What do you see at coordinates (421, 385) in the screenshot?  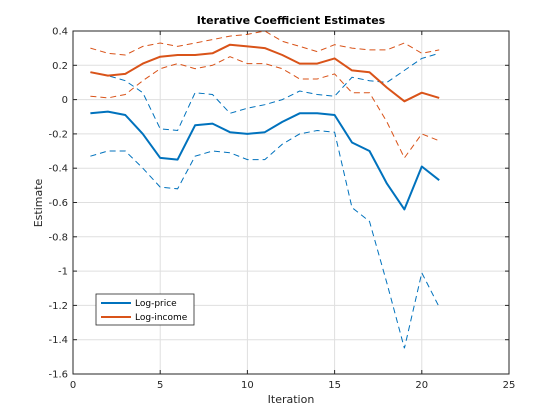 I see `x-tick-label: 20` at bounding box center [421, 385].